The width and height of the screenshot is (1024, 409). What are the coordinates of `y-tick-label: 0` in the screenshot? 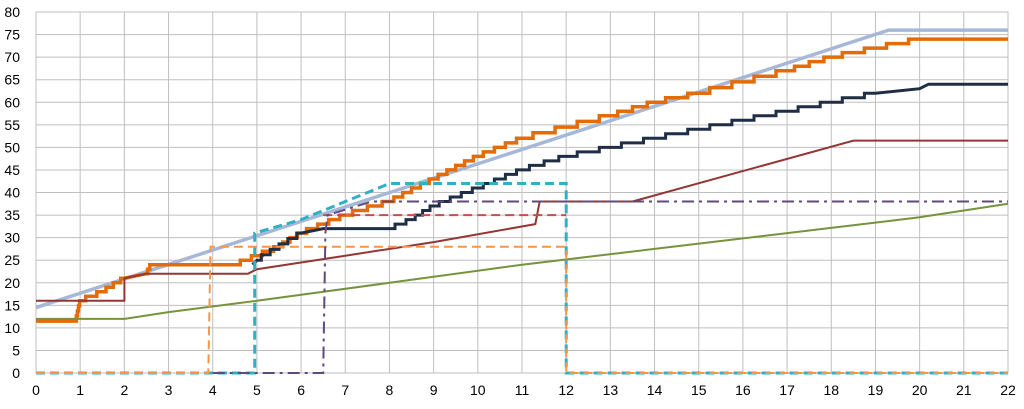 It's located at (16, 373).